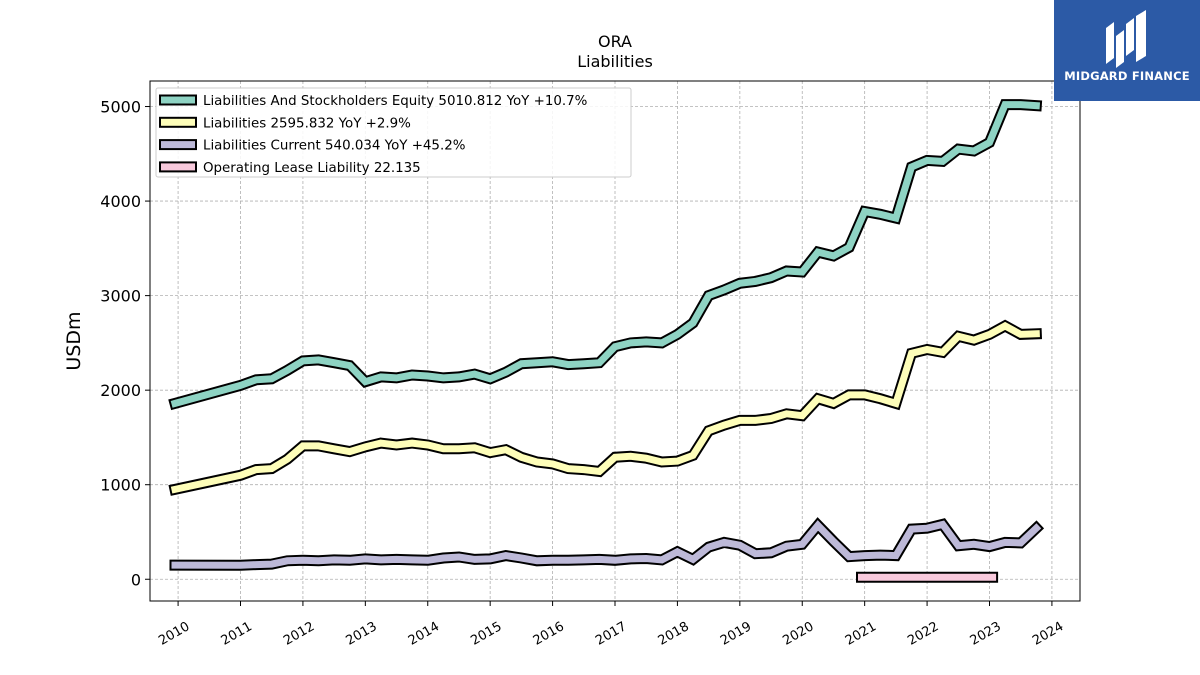  Describe the element at coordinates (120, 107) in the screenshot. I see `y-tick-label: 5000` at that location.